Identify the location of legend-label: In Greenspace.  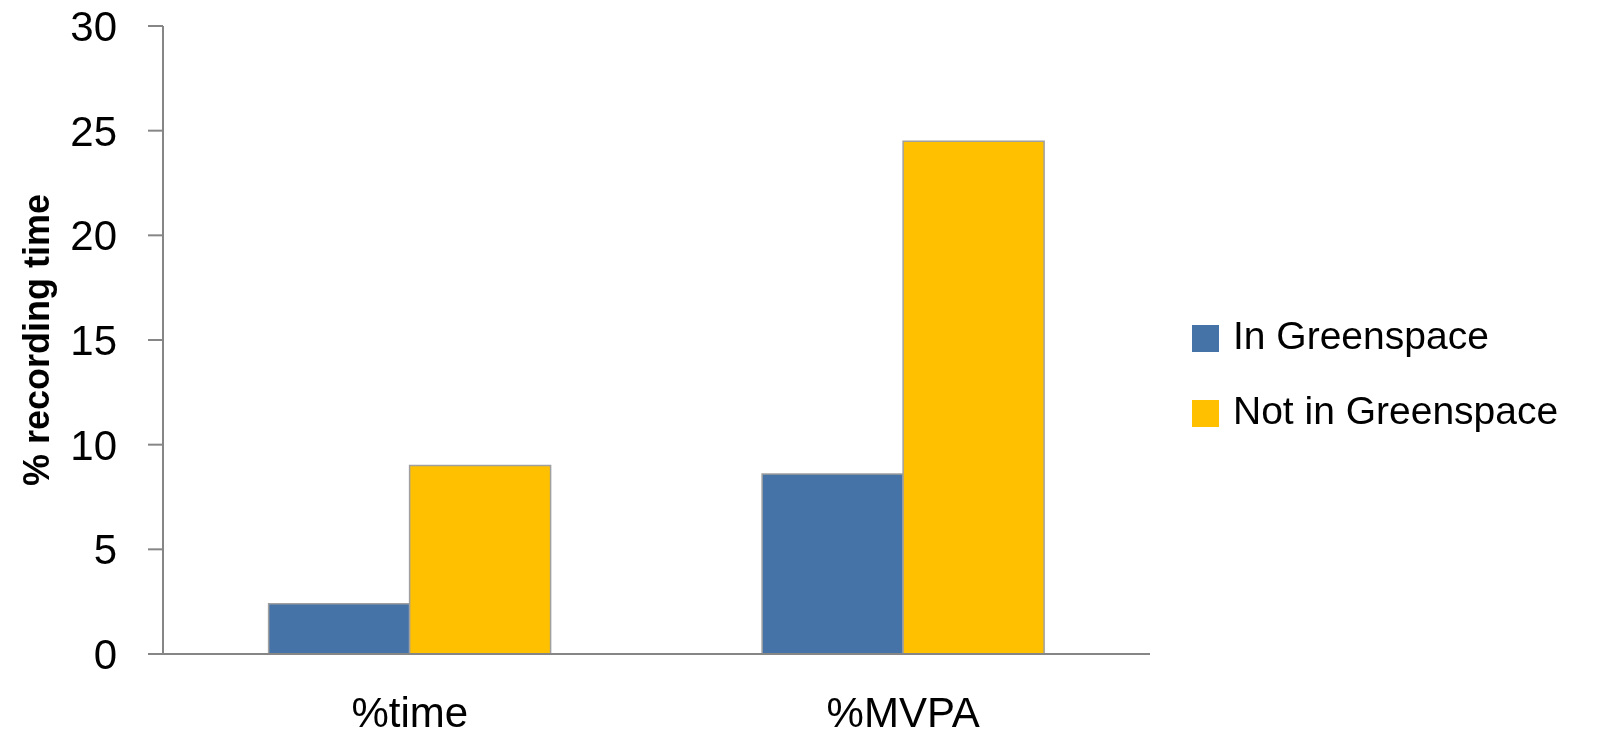
(1361, 335).